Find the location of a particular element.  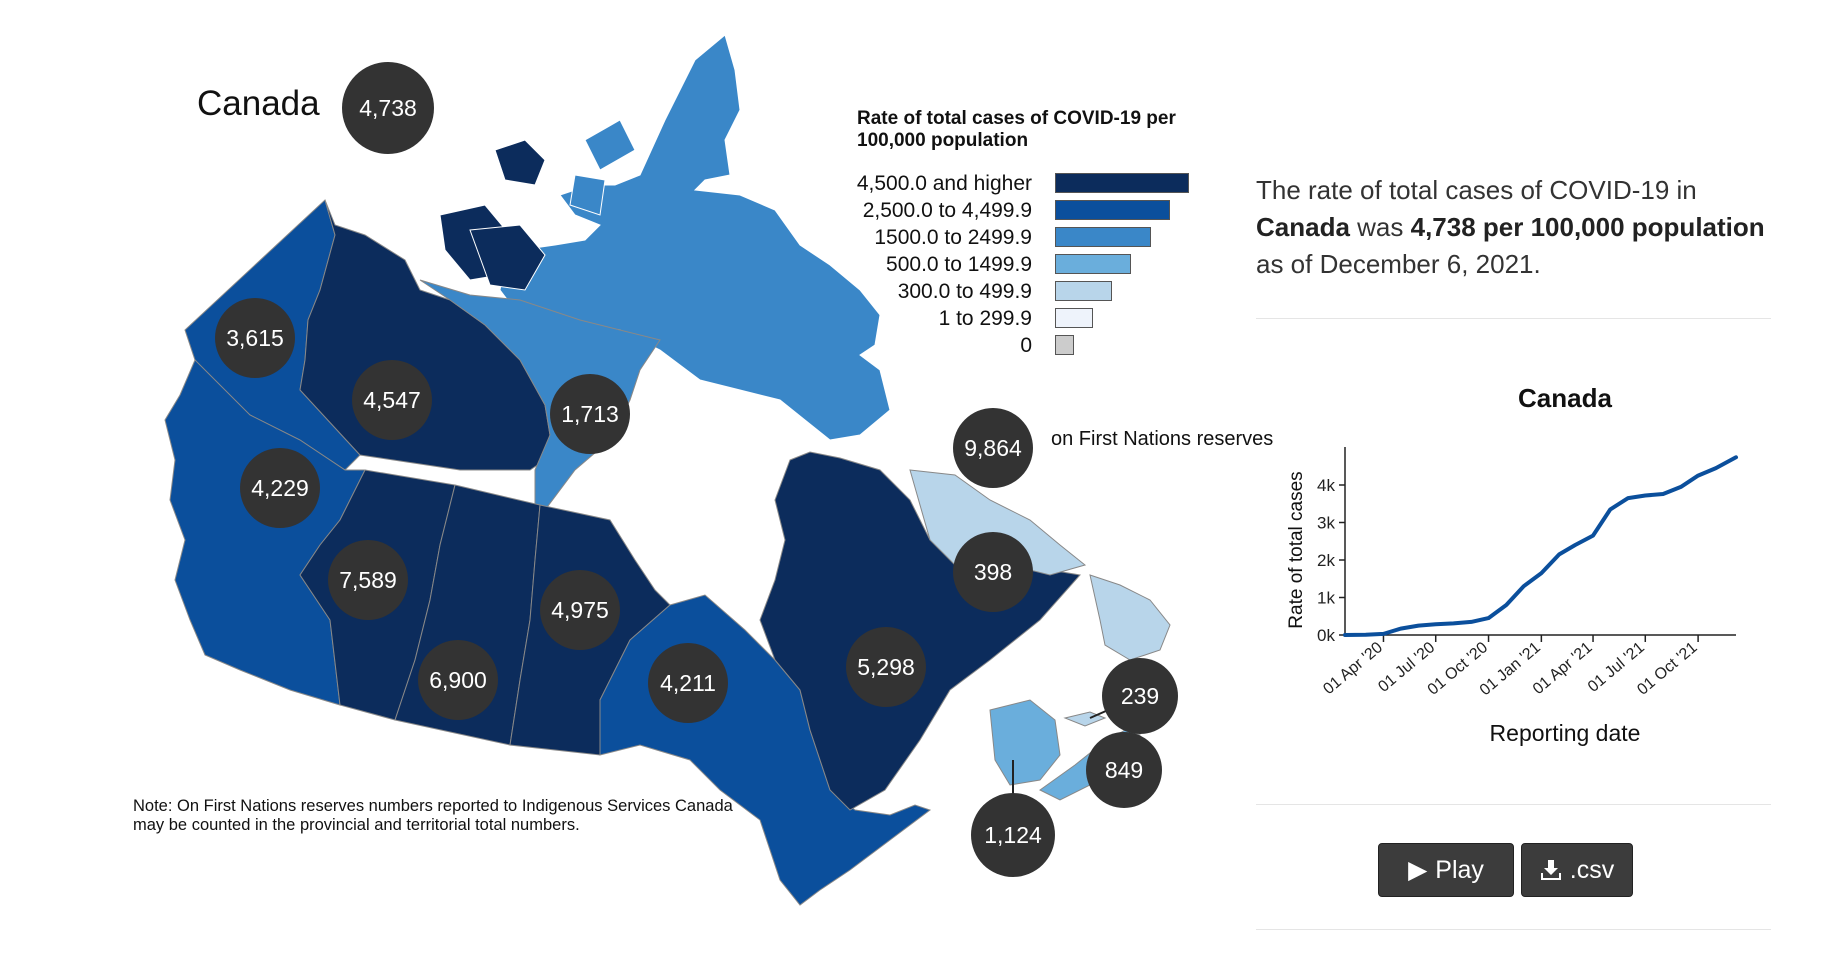

region-prince-edward-island-rate-label: 239 is located at coordinates (1140, 696).